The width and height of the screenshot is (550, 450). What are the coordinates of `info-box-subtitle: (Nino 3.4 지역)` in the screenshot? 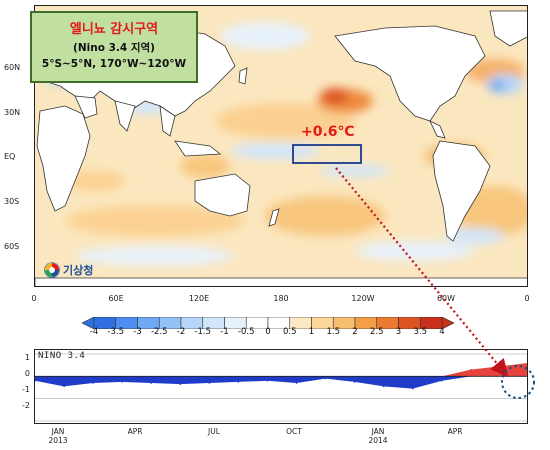 It's located at (114, 48).